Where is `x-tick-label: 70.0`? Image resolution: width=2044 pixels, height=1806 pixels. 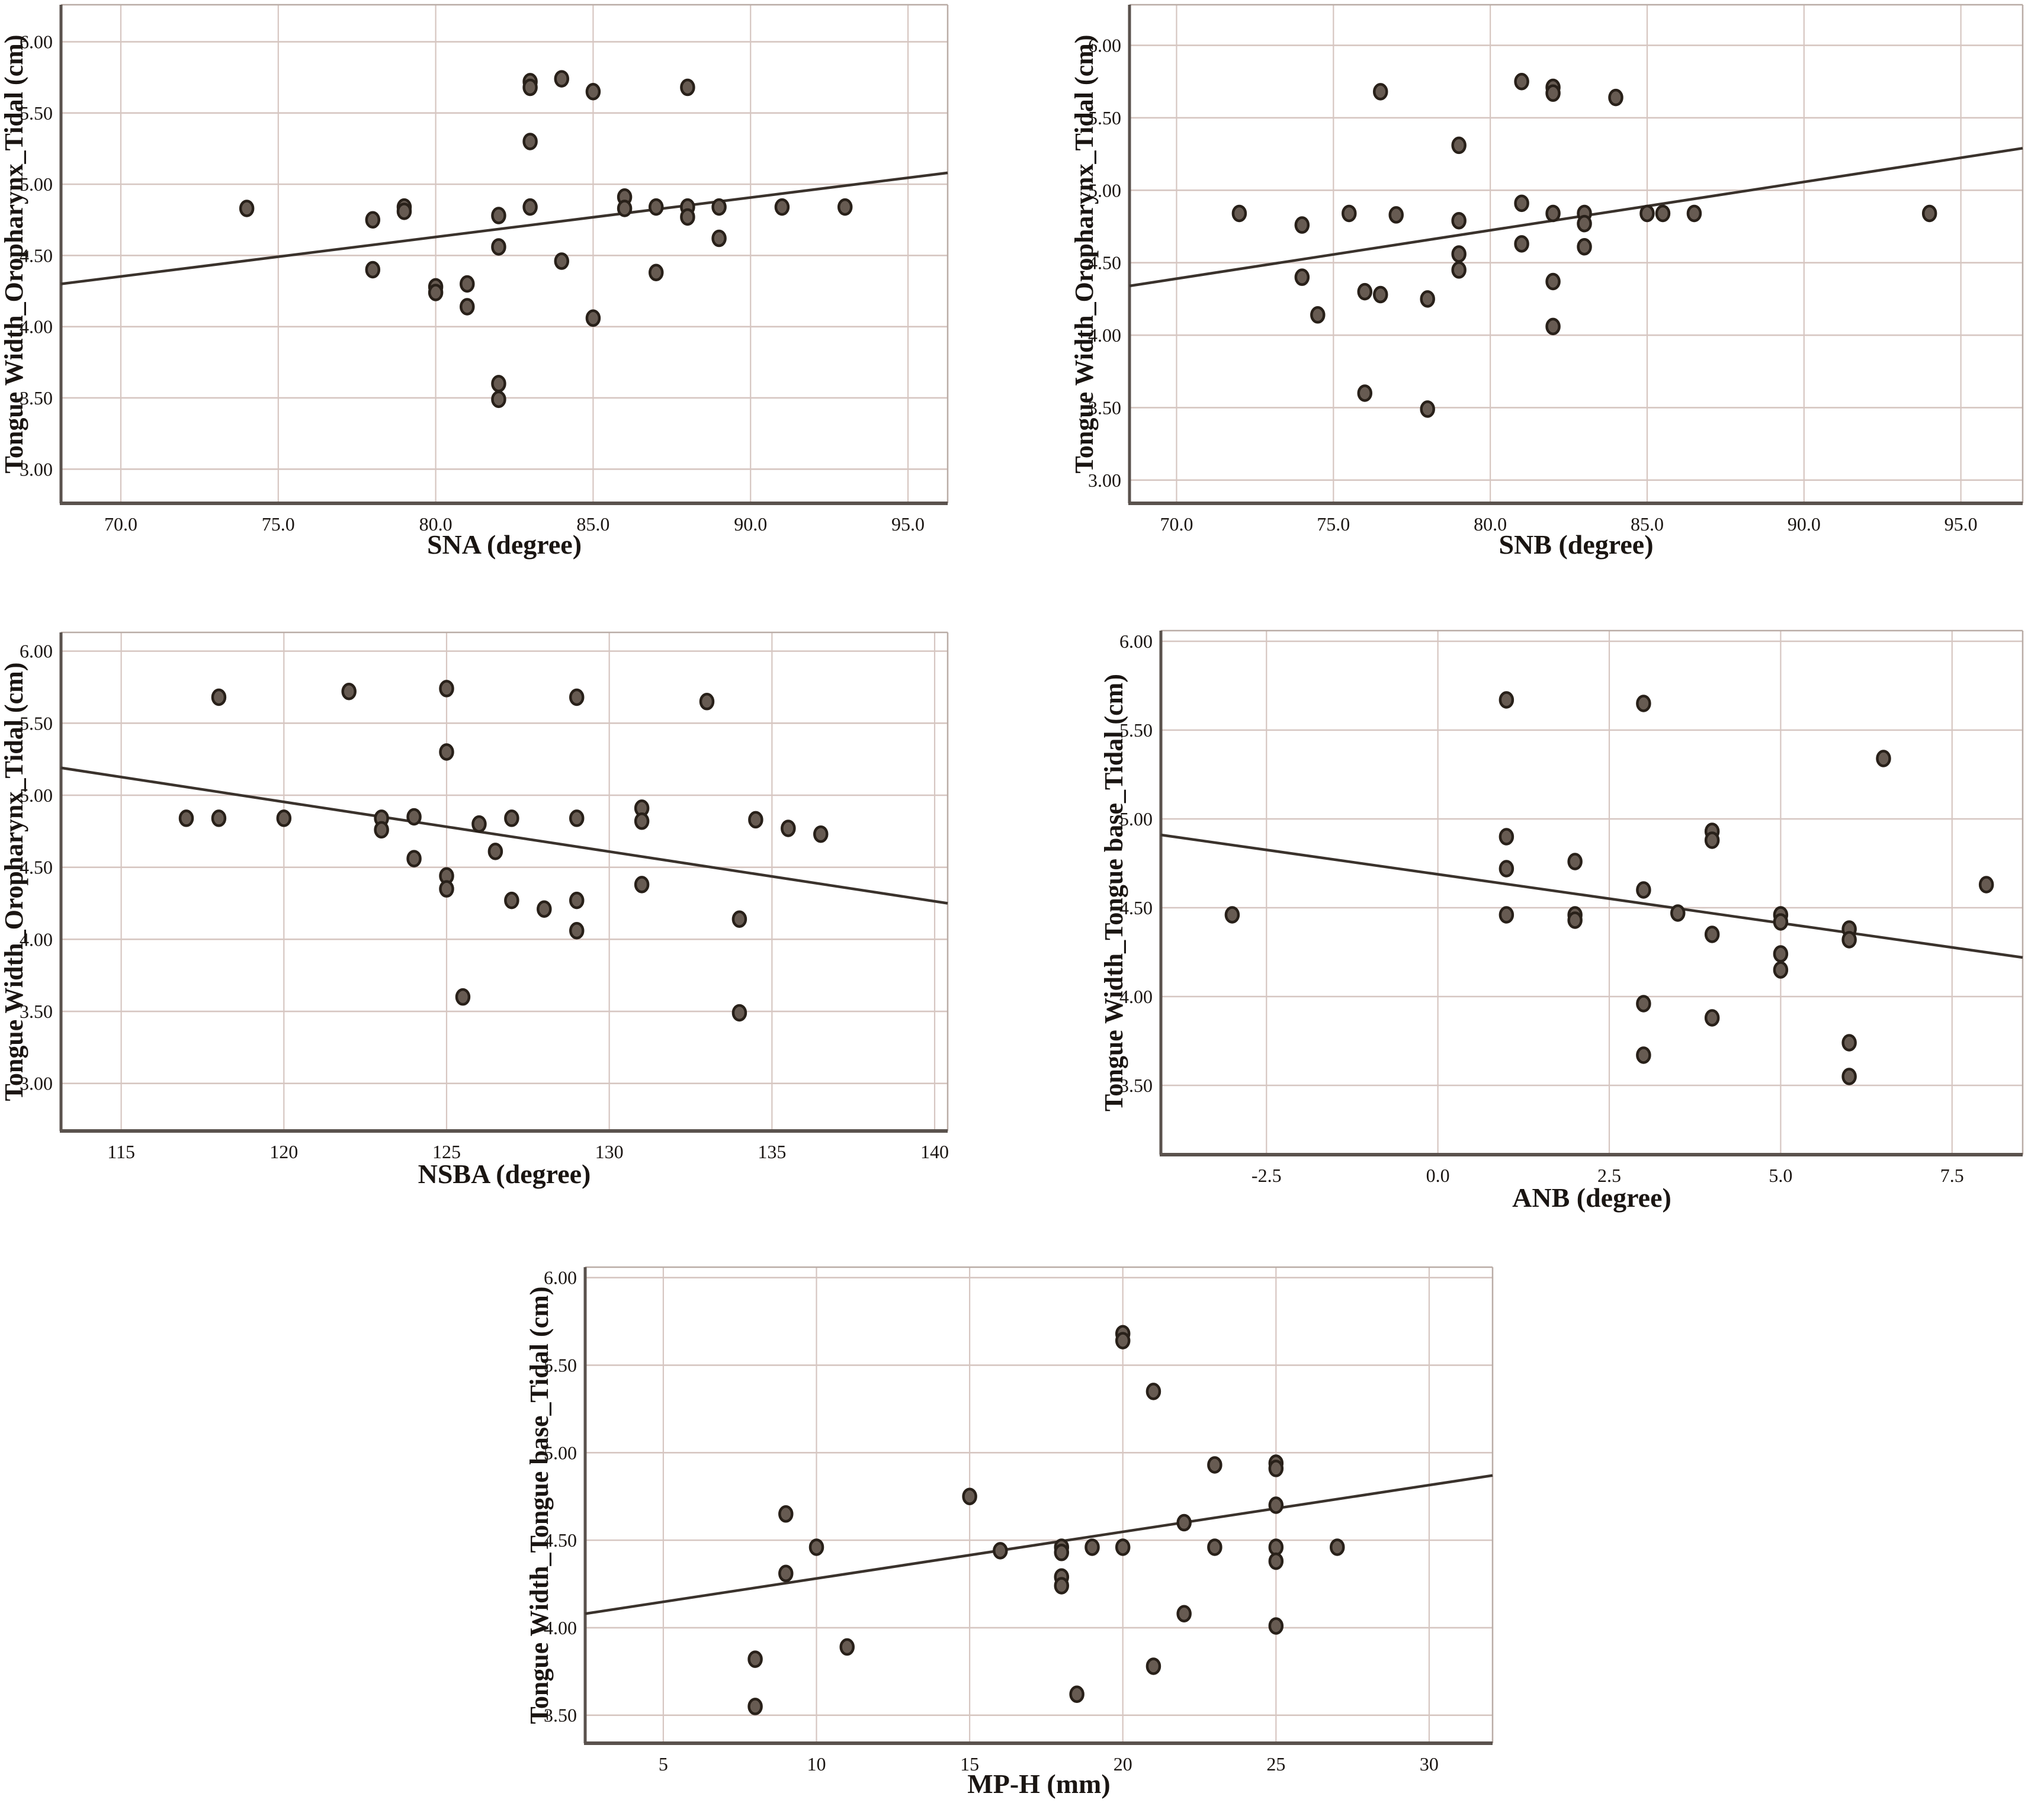
x-tick-label: 70.0 is located at coordinates (1176, 524).